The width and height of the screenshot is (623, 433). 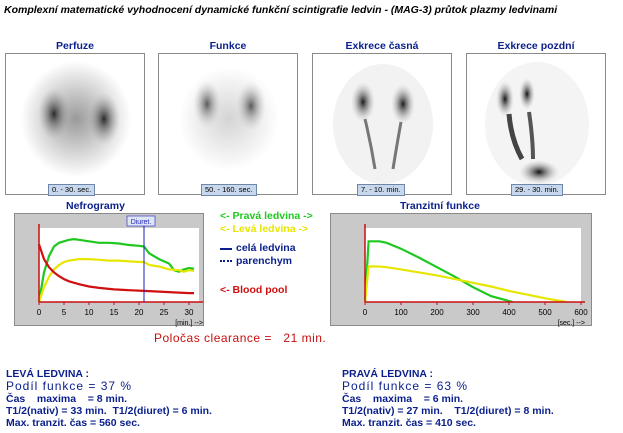 I want to click on x-axis-label: [min.] -->, so click(x=189, y=323).